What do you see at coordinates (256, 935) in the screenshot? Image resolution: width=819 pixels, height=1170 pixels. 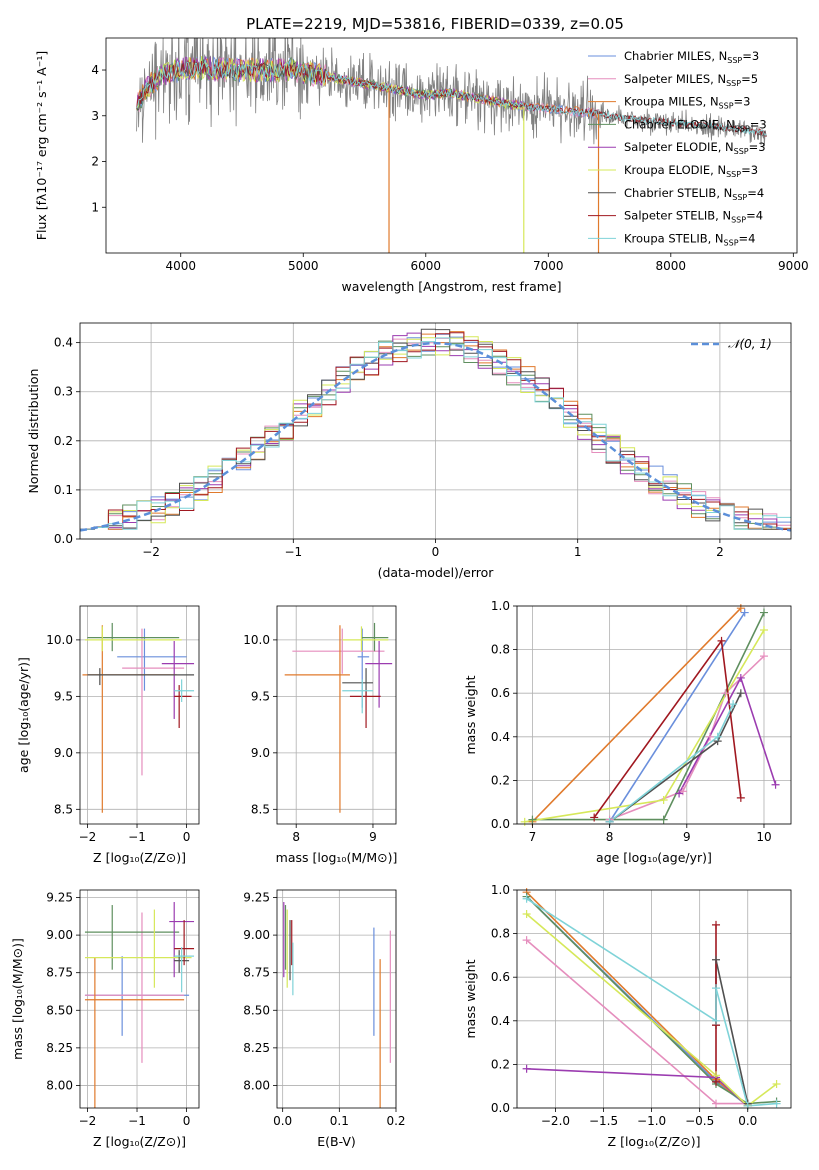 I see `y-tick-label: 9.00` at bounding box center [256, 935].